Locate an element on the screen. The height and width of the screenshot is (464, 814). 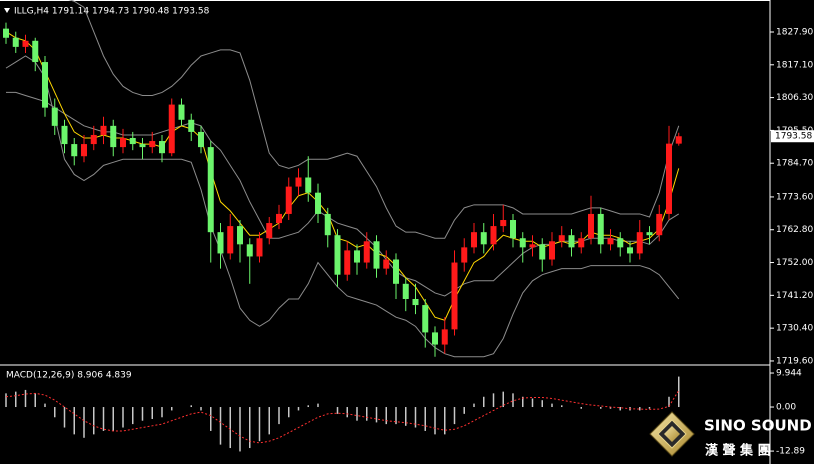
logo: SINO SOUND 漢 聲 集 團 is located at coordinates (730, 435).